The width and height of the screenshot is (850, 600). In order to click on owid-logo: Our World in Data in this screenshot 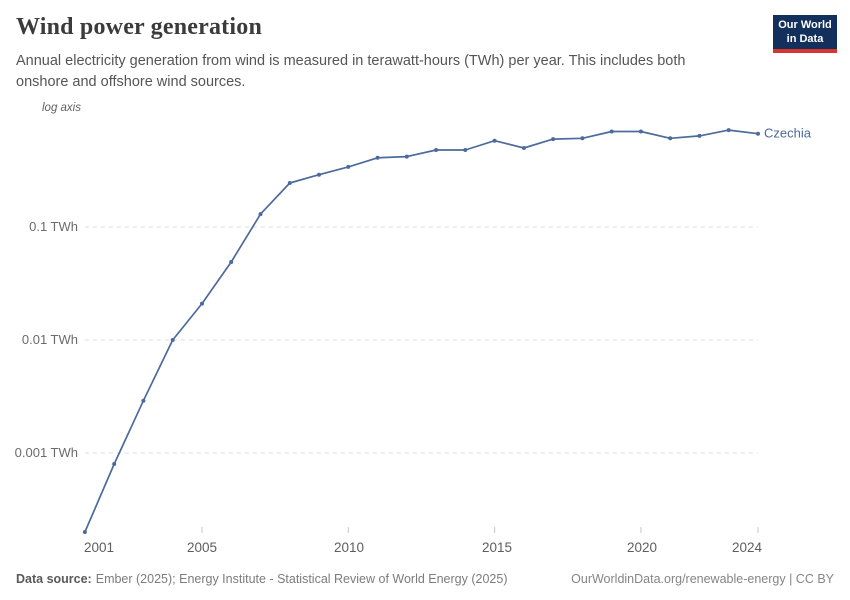, I will do `click(805, 34)`.